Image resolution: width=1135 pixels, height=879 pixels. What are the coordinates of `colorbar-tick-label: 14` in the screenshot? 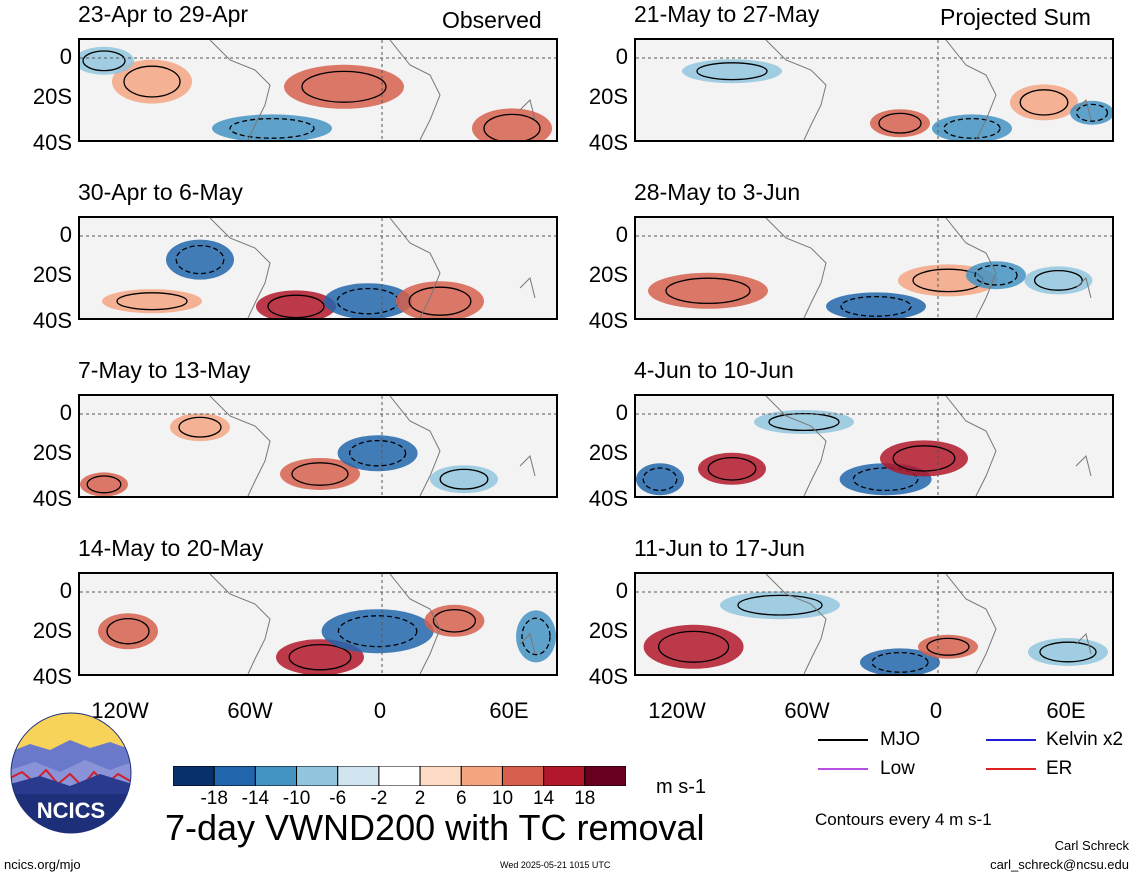 It's located at (544, 798).